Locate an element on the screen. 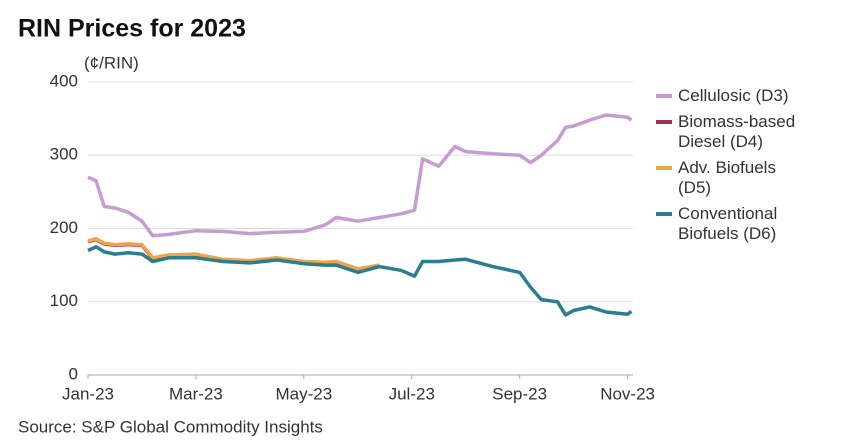 This screenshot has width=849, height=447. x-tick-label: May-23 is located at coordinates (303, 393).